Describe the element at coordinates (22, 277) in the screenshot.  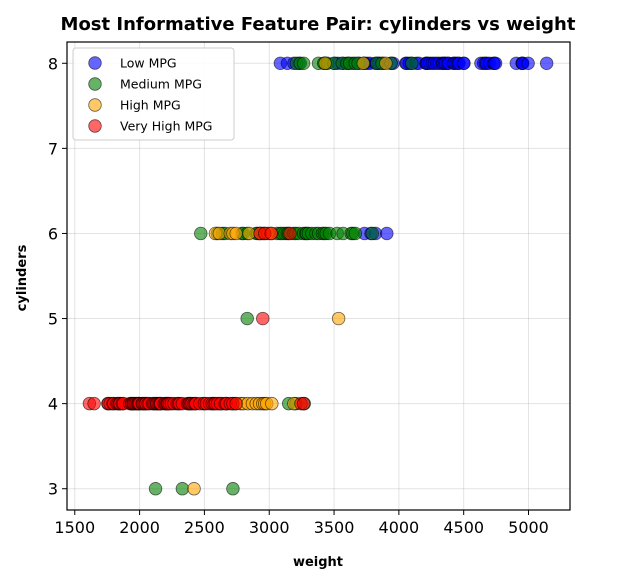
I see `y-axis-label: cylinders` at that location.